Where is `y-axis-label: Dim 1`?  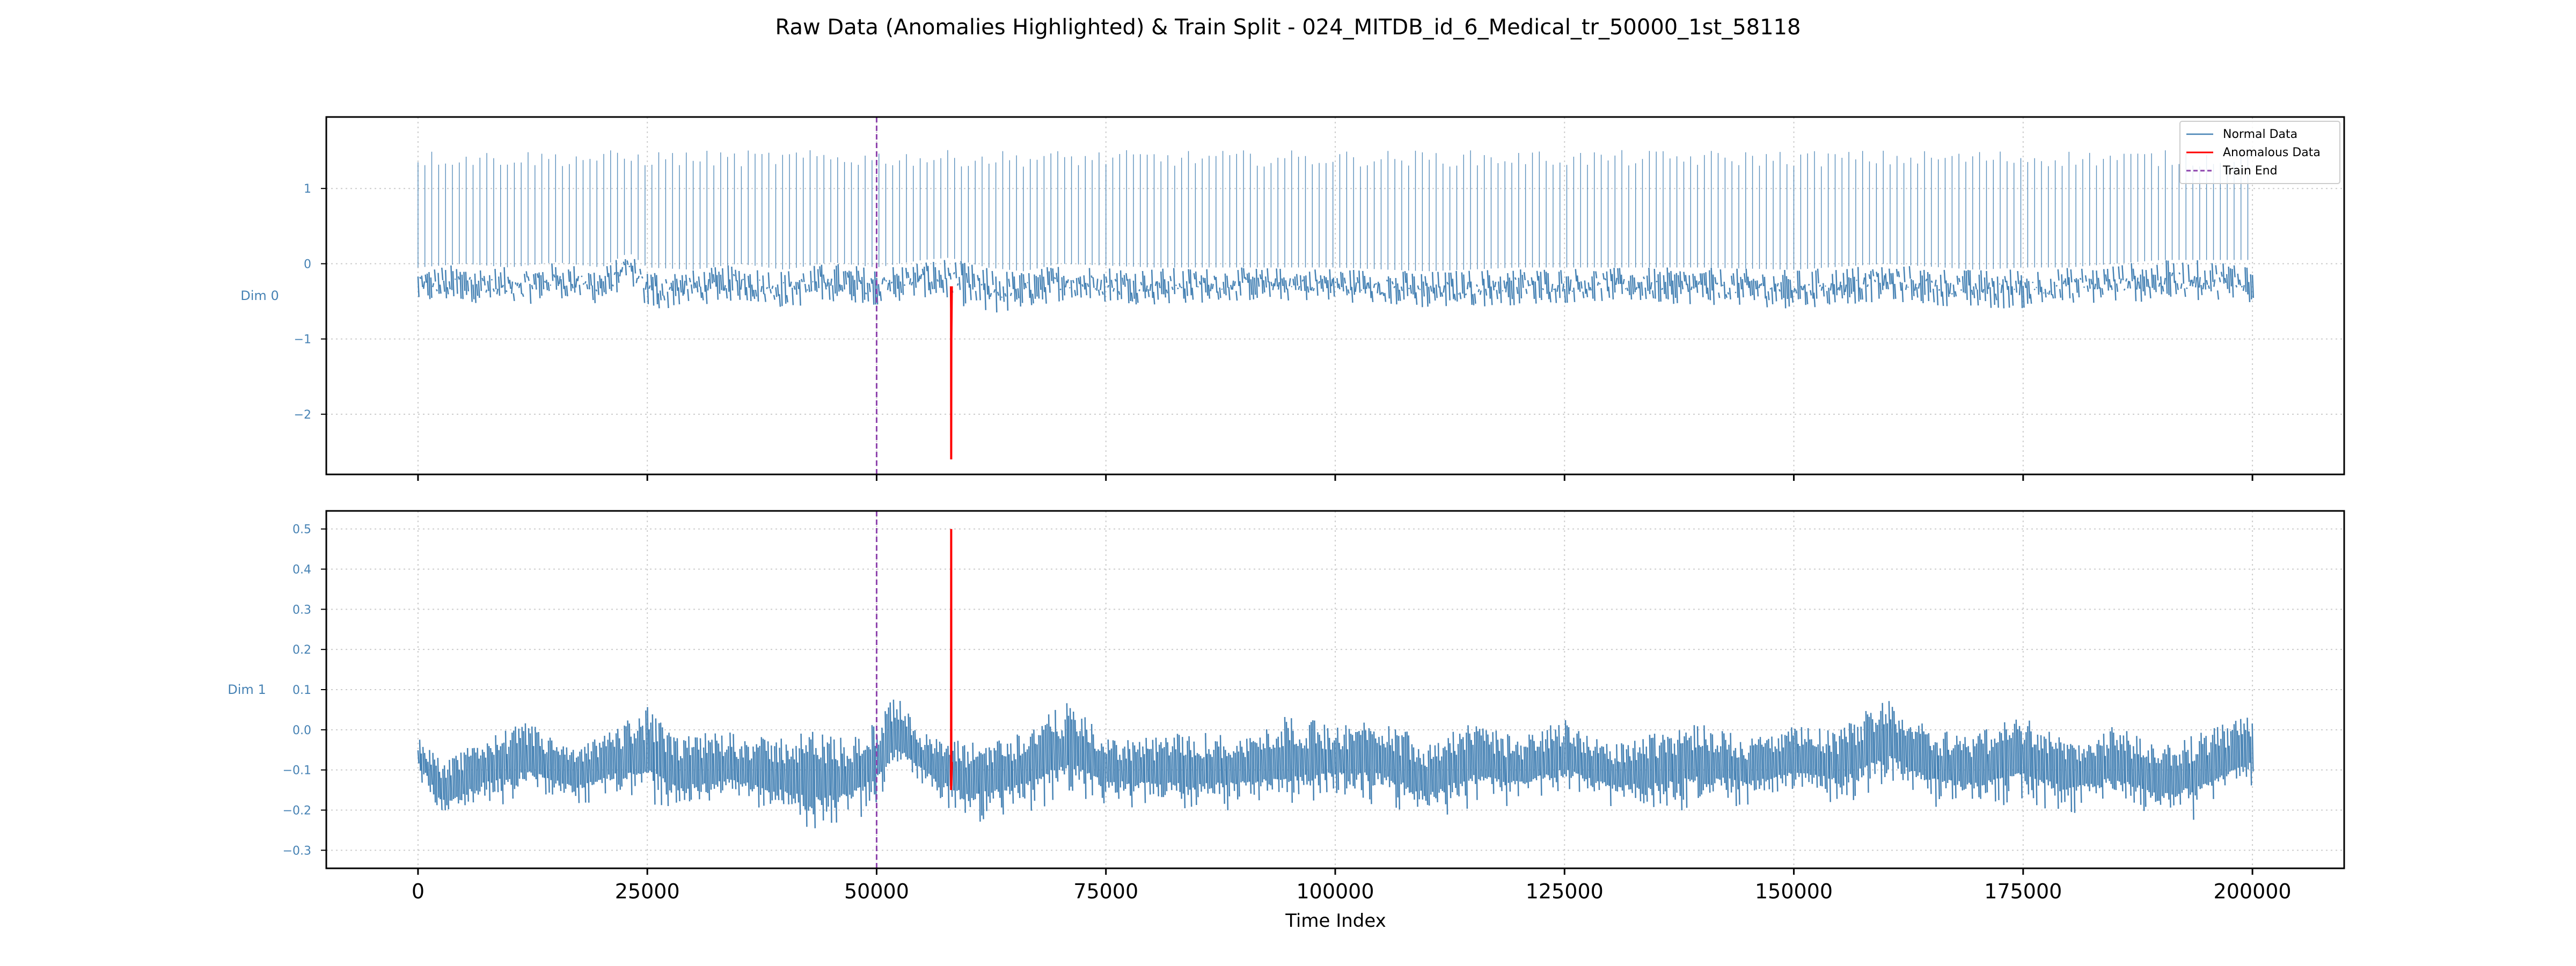 y-axis-label: Dim 1 is located at coordinates (247, 689).